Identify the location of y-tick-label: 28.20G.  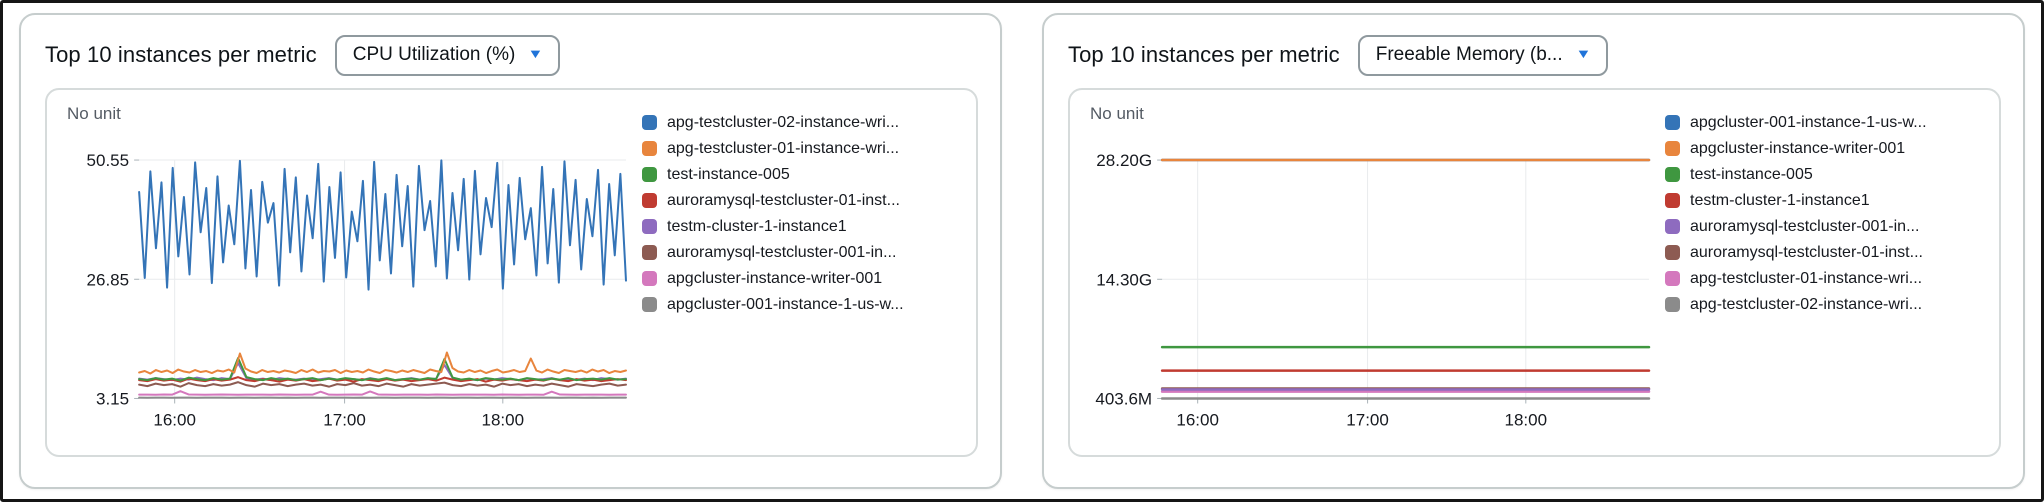
(1124, 160).